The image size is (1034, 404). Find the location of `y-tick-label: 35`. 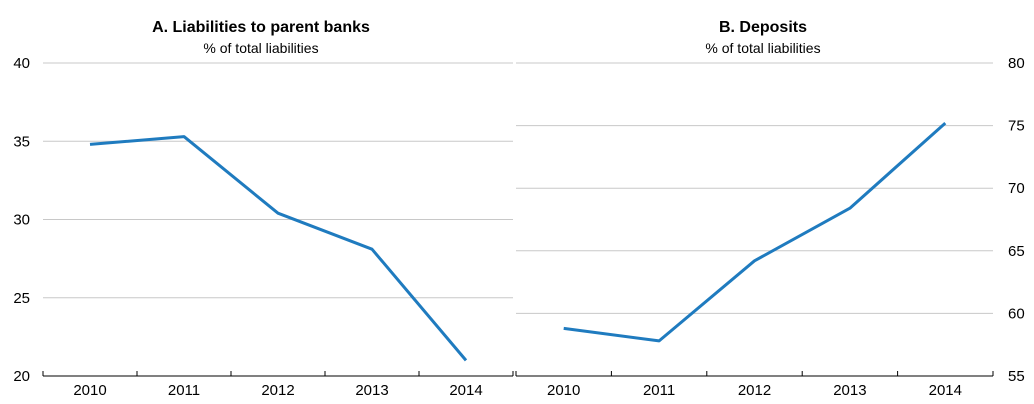

y-tick-label: 35 is located at coordinates (21, 141).